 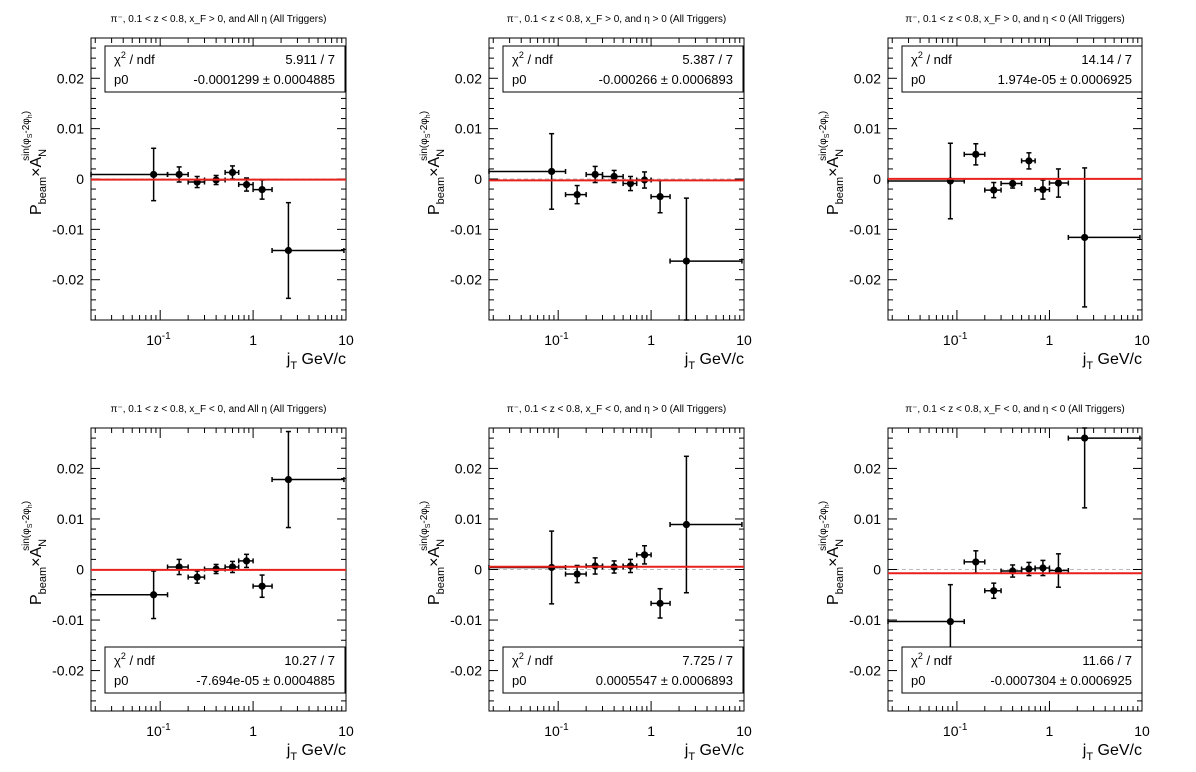 I want to click on y-label-sup: sin(φ, so click(x=823, y=539).